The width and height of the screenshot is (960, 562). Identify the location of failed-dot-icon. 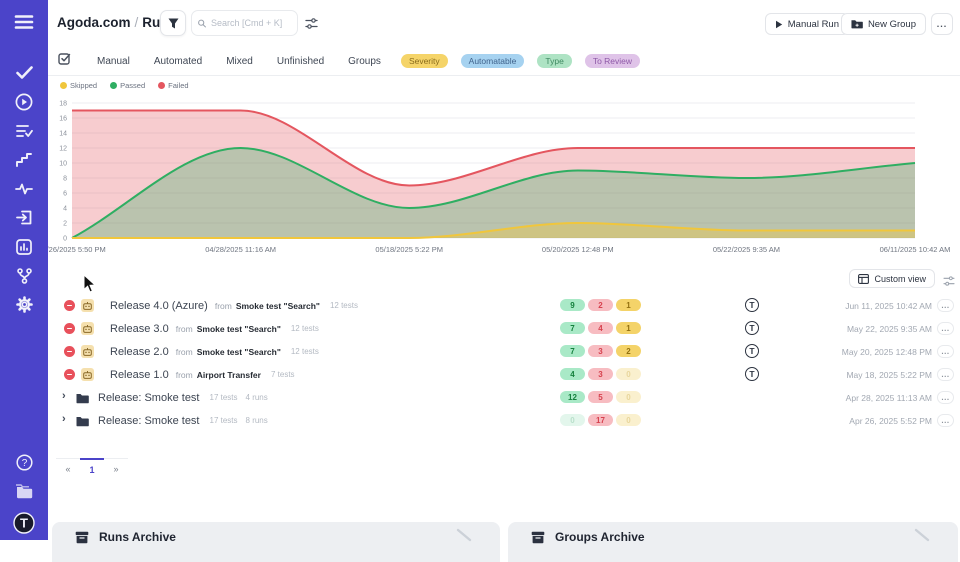
(162, 85).